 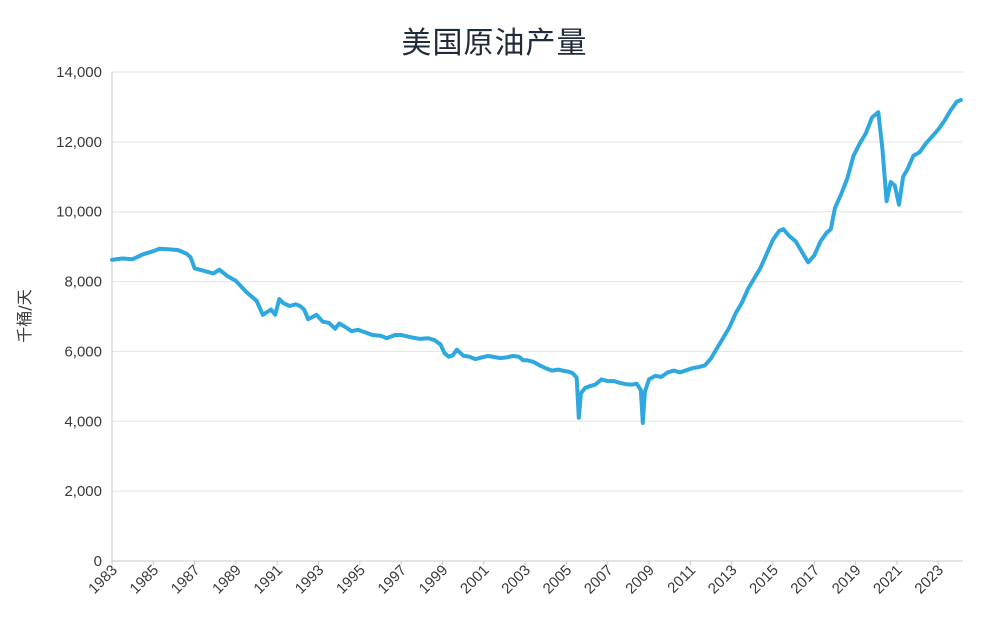 What do you see at coordinates (475, 580) in the screenshot?
I see `x-tick-label: 2001` at bounding box center [475, 580].